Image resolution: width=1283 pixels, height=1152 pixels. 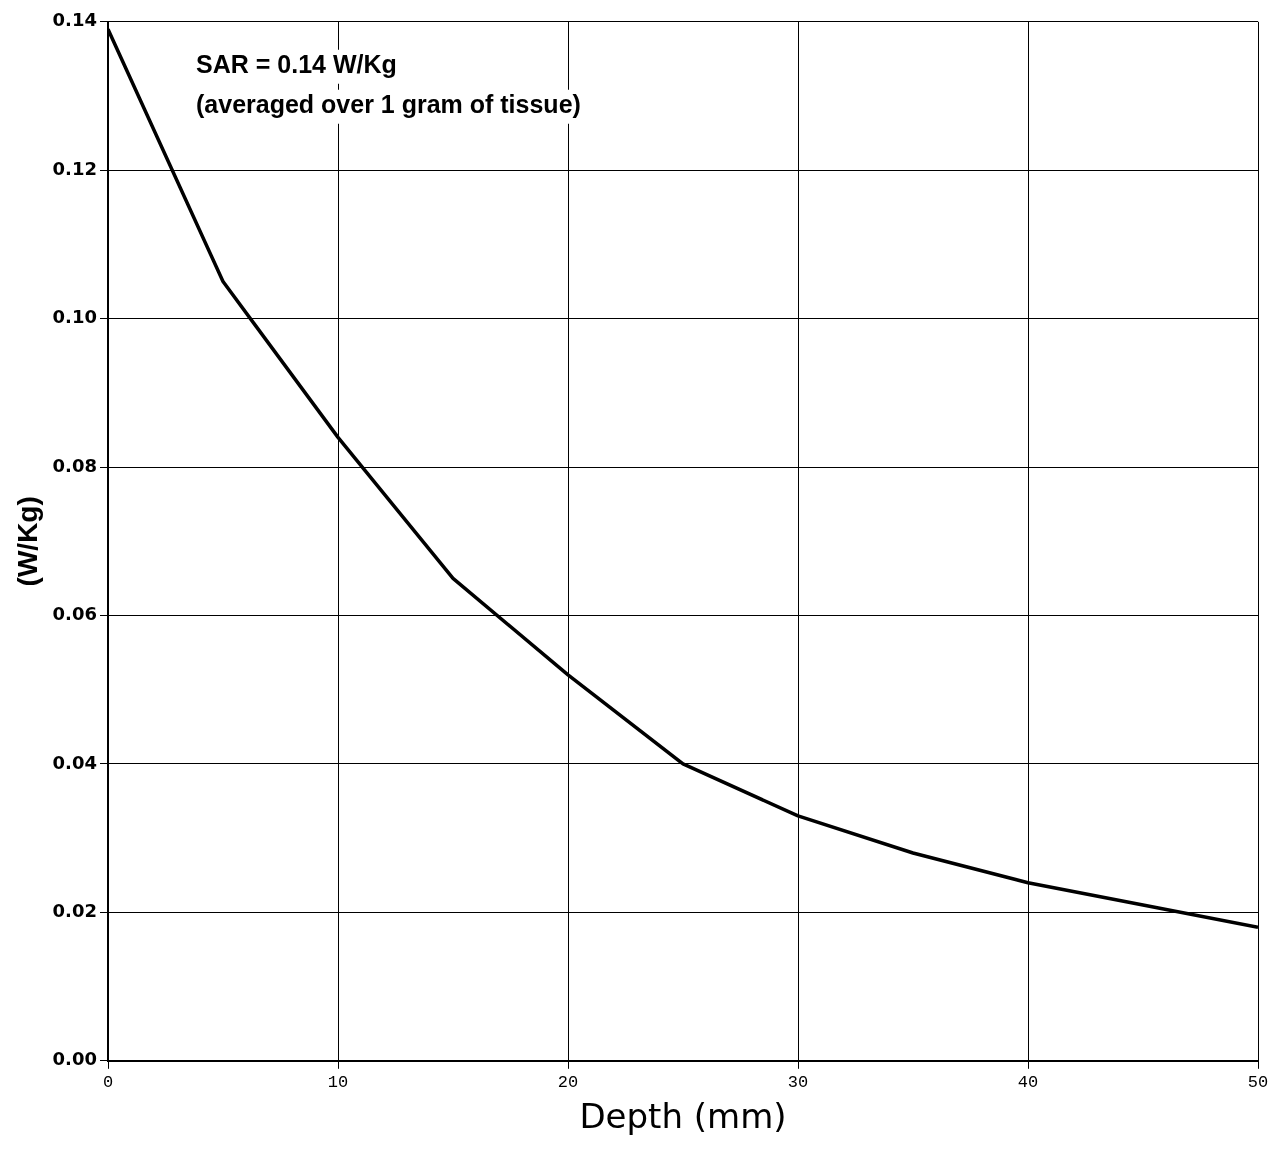 What do you see at coordinates (27, 541) in the screenshot?
I see `y-axis-title: (W/Kg)` at bounding box center [27, 541].